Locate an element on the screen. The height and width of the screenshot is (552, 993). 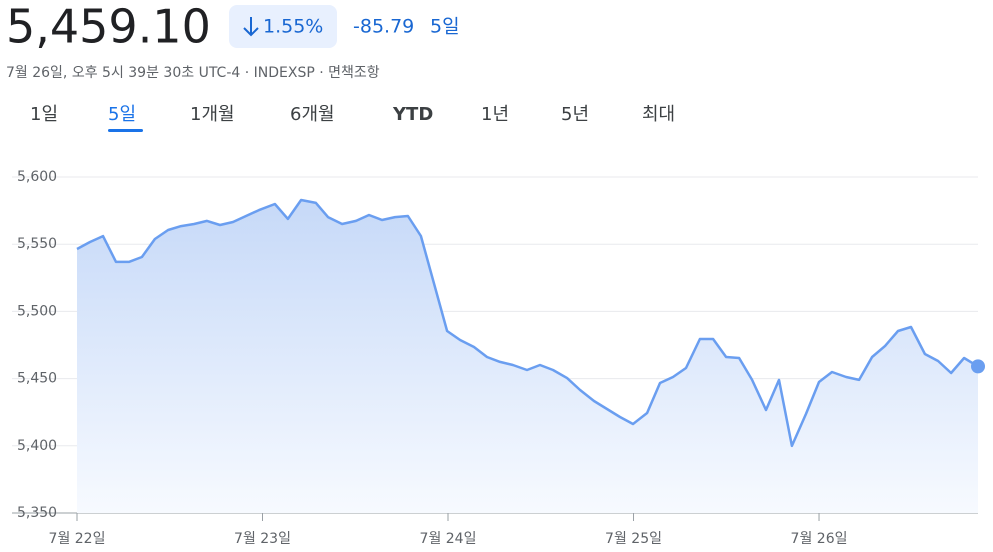
y-tick-label: 5,500 is located at coordinates (37, 311).